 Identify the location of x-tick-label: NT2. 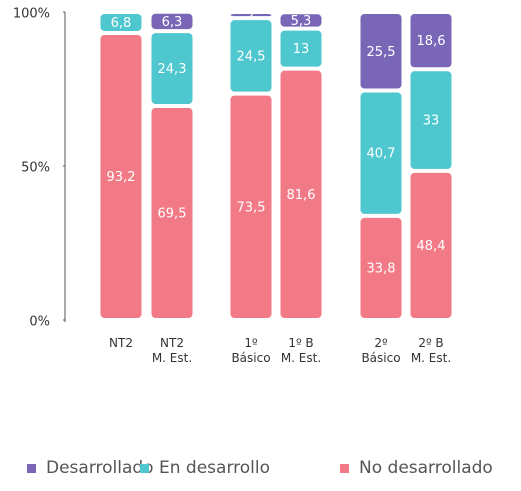
(121, 343).